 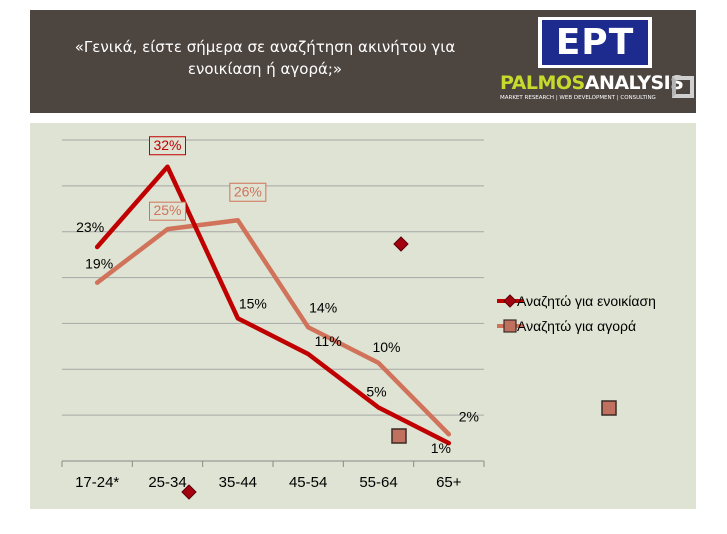 What do you see at coordinates (510, 326) in the screenshot?
I see `legend-square-icon` at bounding box center [510, 326].